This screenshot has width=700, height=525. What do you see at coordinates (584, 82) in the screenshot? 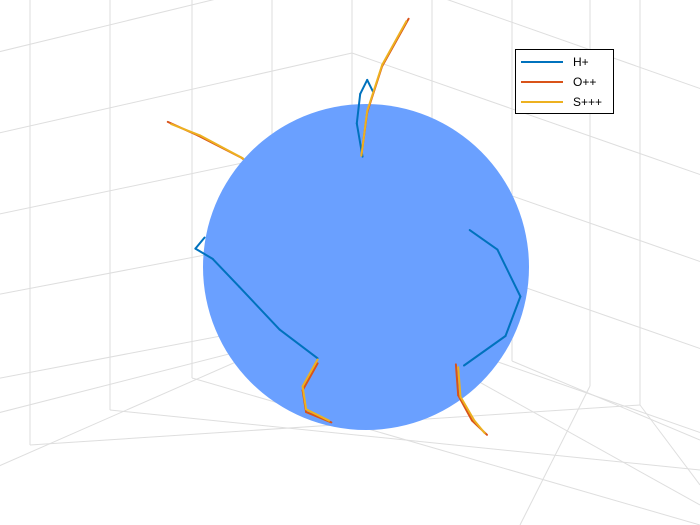
I see `legend-label-o-plus-plus: O++` at bounding box center [584, 82].